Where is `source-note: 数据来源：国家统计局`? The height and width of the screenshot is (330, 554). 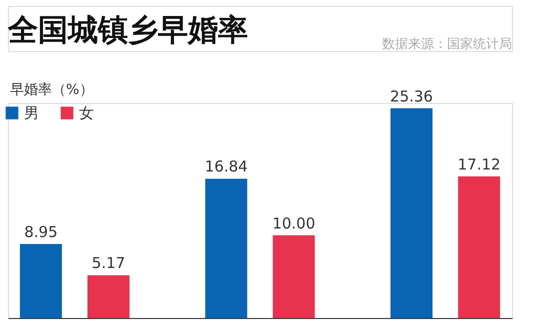 source-note: 数据来源：国家统计局 is located at coordinates (447, 44).